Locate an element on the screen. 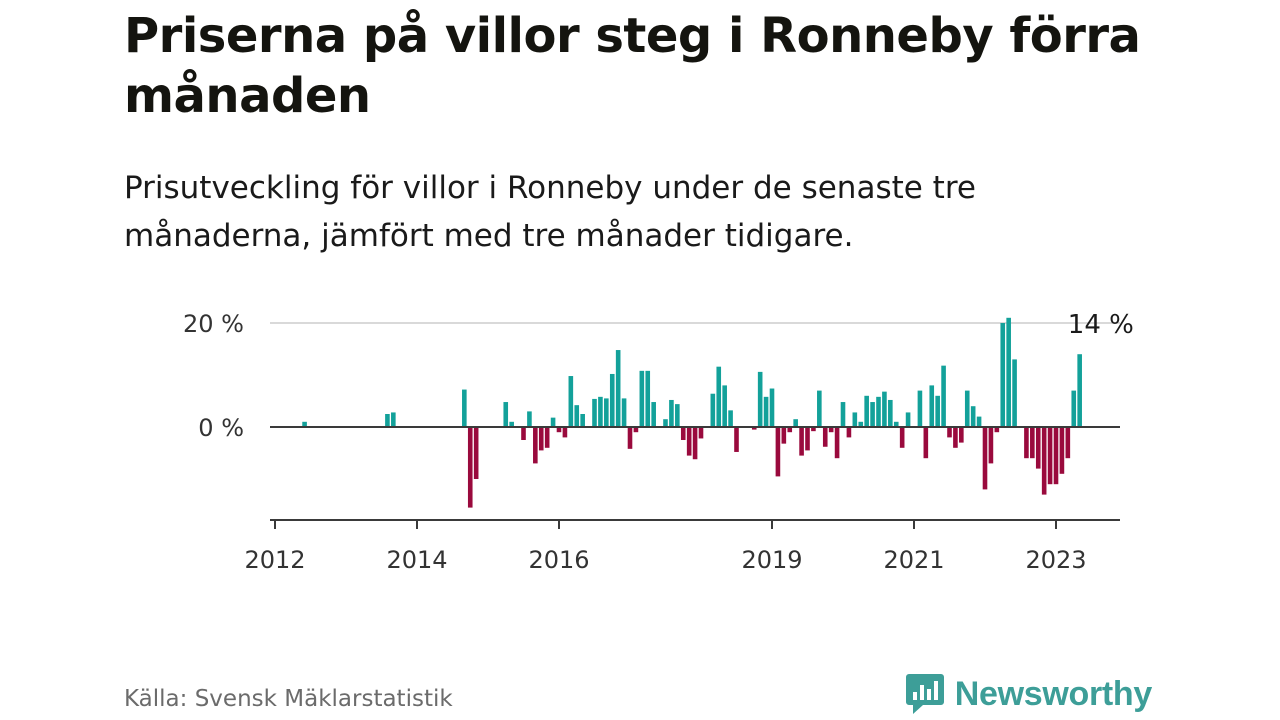  x-tick-label: 2023 is located at coordinates (1055, 560).